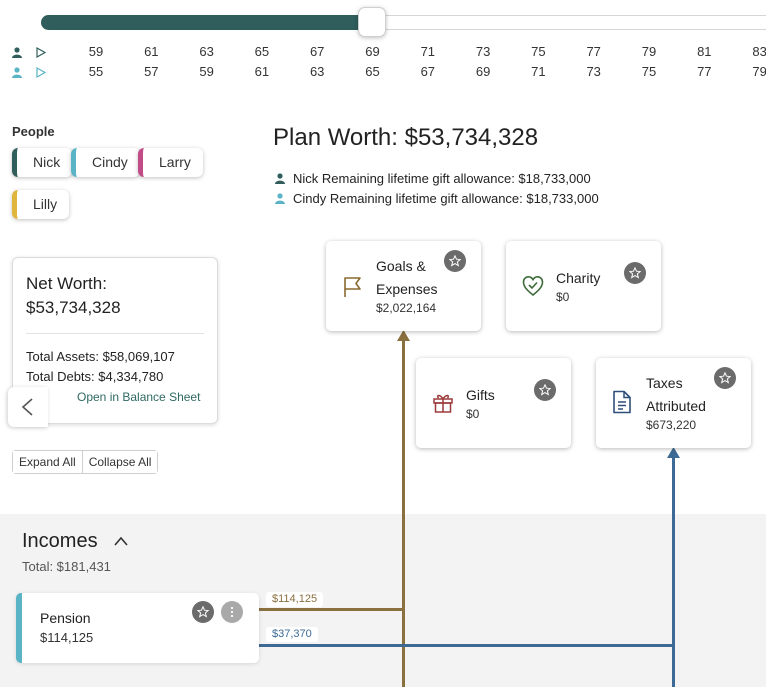 The width and height of the screenshot is (766, 687). Describe the element at coordinates (295, 599) in the screenshot. I see `flow-amount-tag: $114,125` at that location.